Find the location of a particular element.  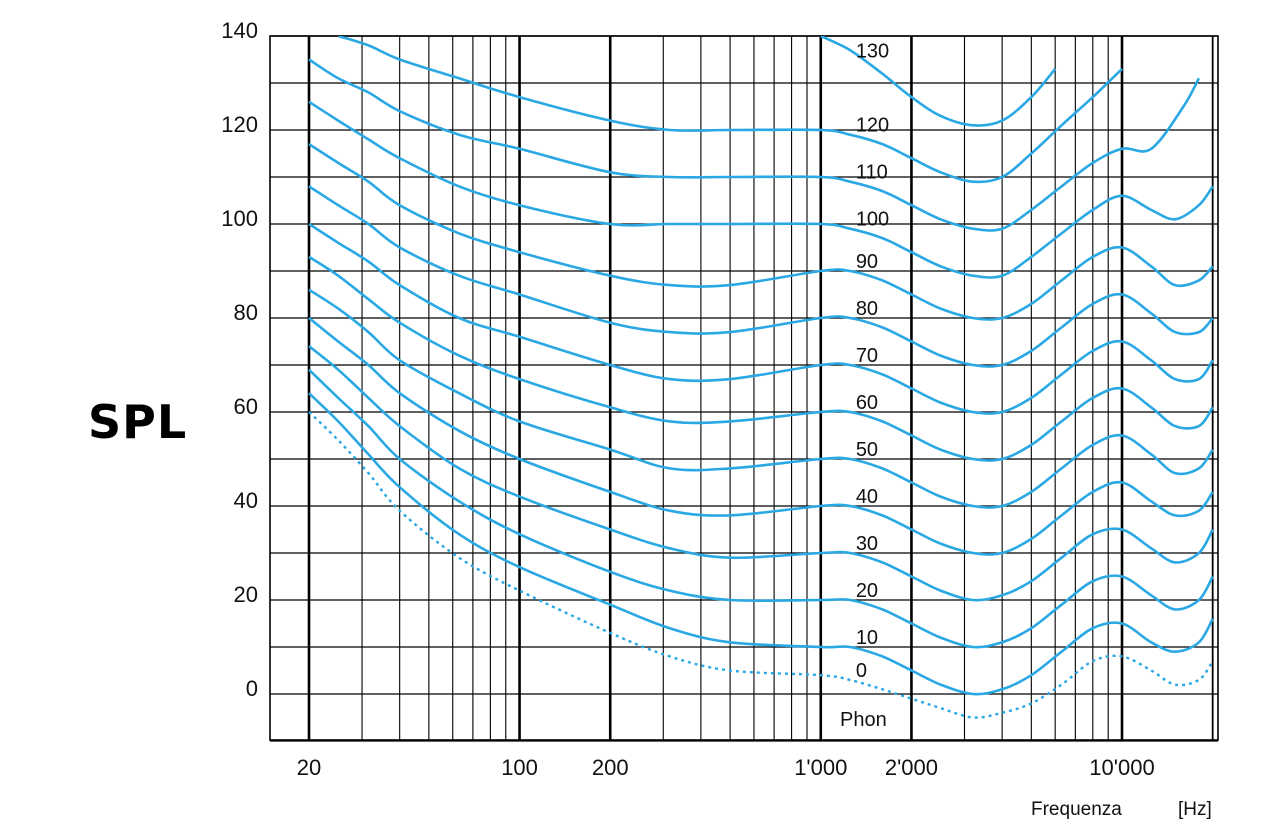

y-tick-label: 140 is located at coordinates (239, 30).